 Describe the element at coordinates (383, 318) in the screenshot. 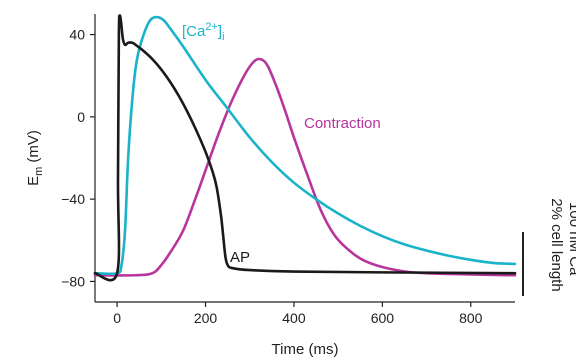

I see `x-tick-label: 600` at that location.